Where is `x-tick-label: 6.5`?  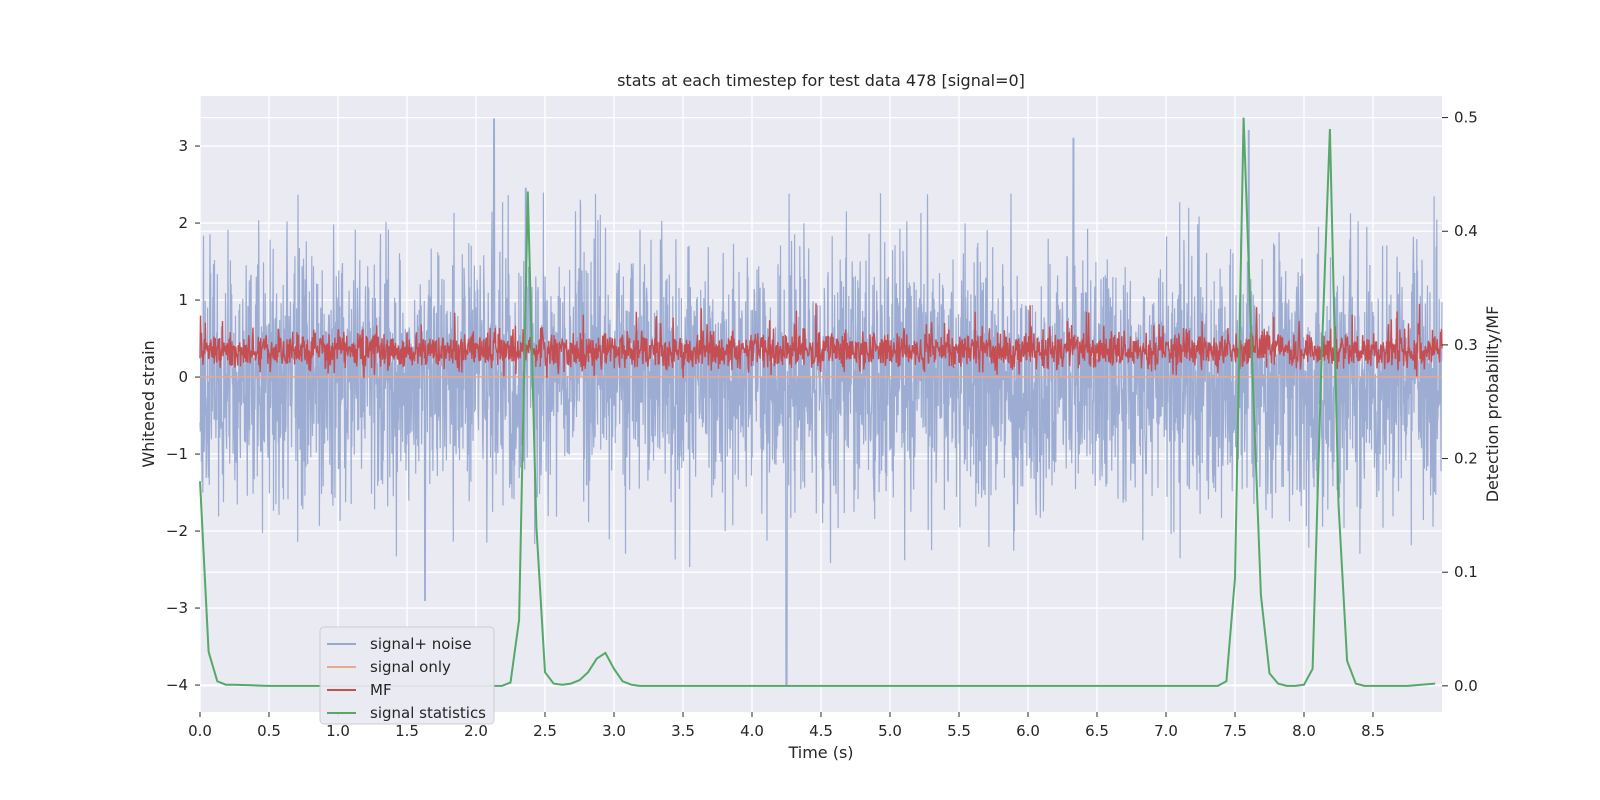 x-tick-label: 6.5 is located at coordinates (1097, 731).